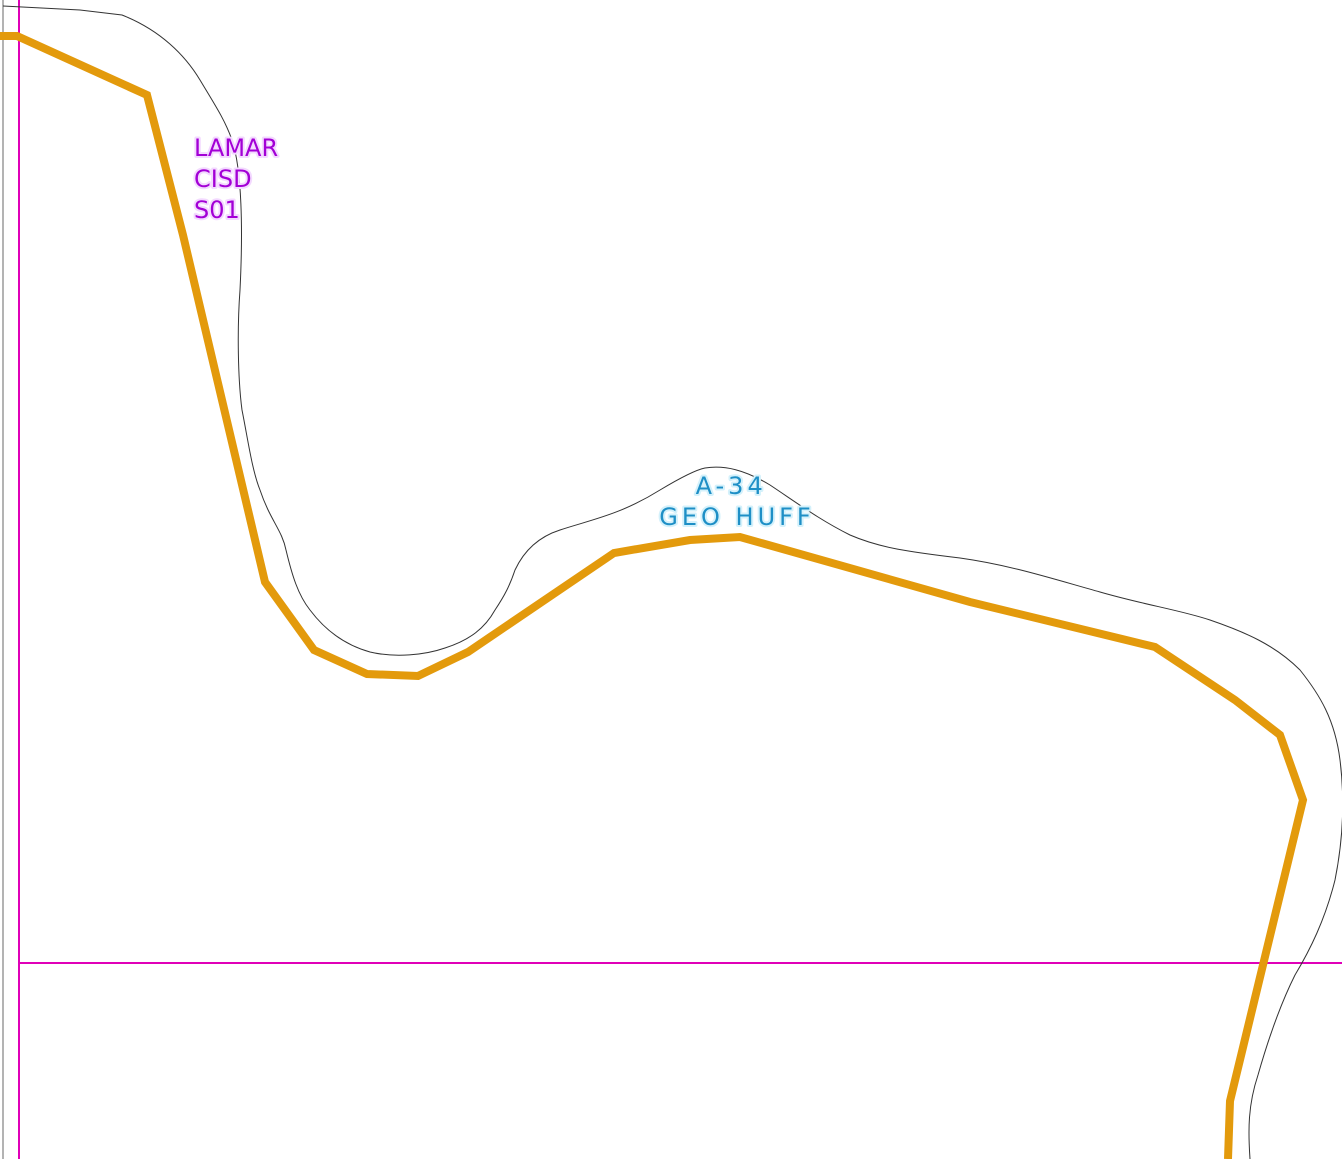  What do you see at coordinates (223, 179) in the screenshot?
I see `district-label-line2: CISD` at bounding box center [223, 179].